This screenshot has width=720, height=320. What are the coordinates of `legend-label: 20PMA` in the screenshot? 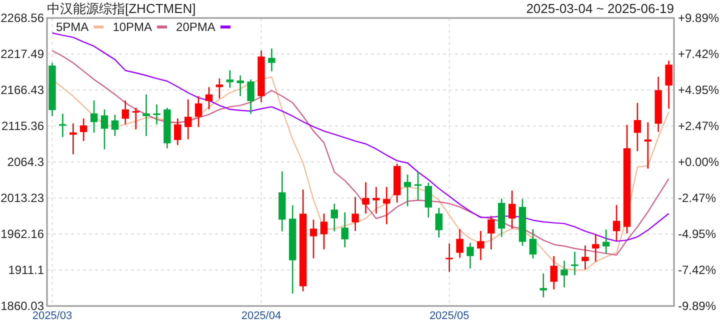 It's located at (196, 27).